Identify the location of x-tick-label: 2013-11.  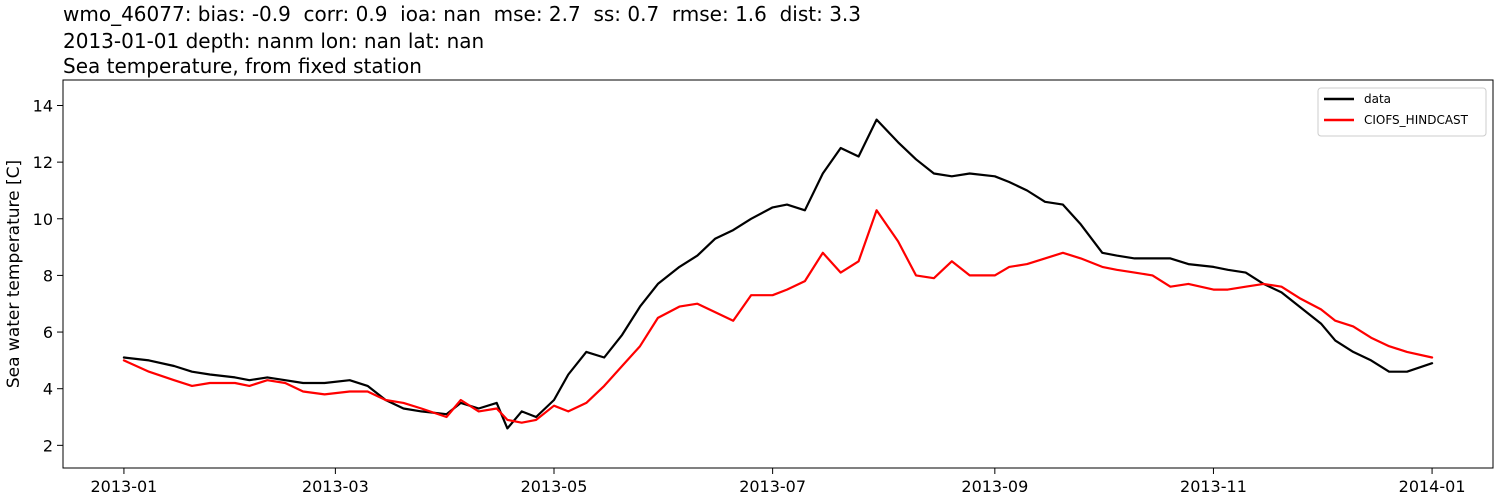
(1213, 486).